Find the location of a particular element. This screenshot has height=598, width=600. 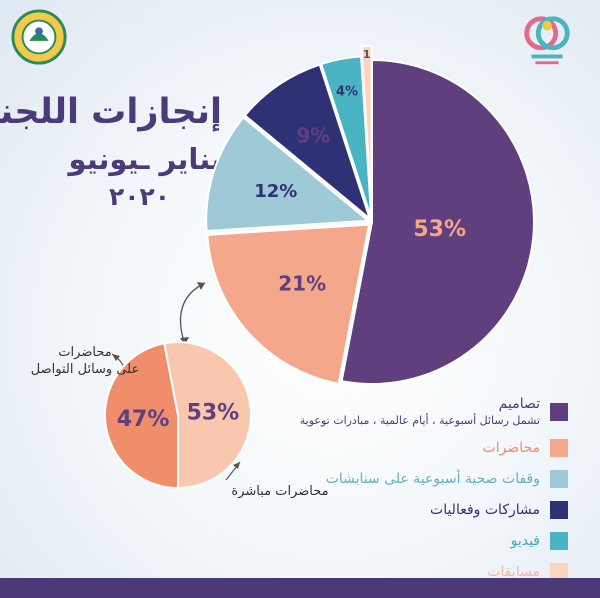

legend-label-4: فيديو is located at coordinates (525, 540).